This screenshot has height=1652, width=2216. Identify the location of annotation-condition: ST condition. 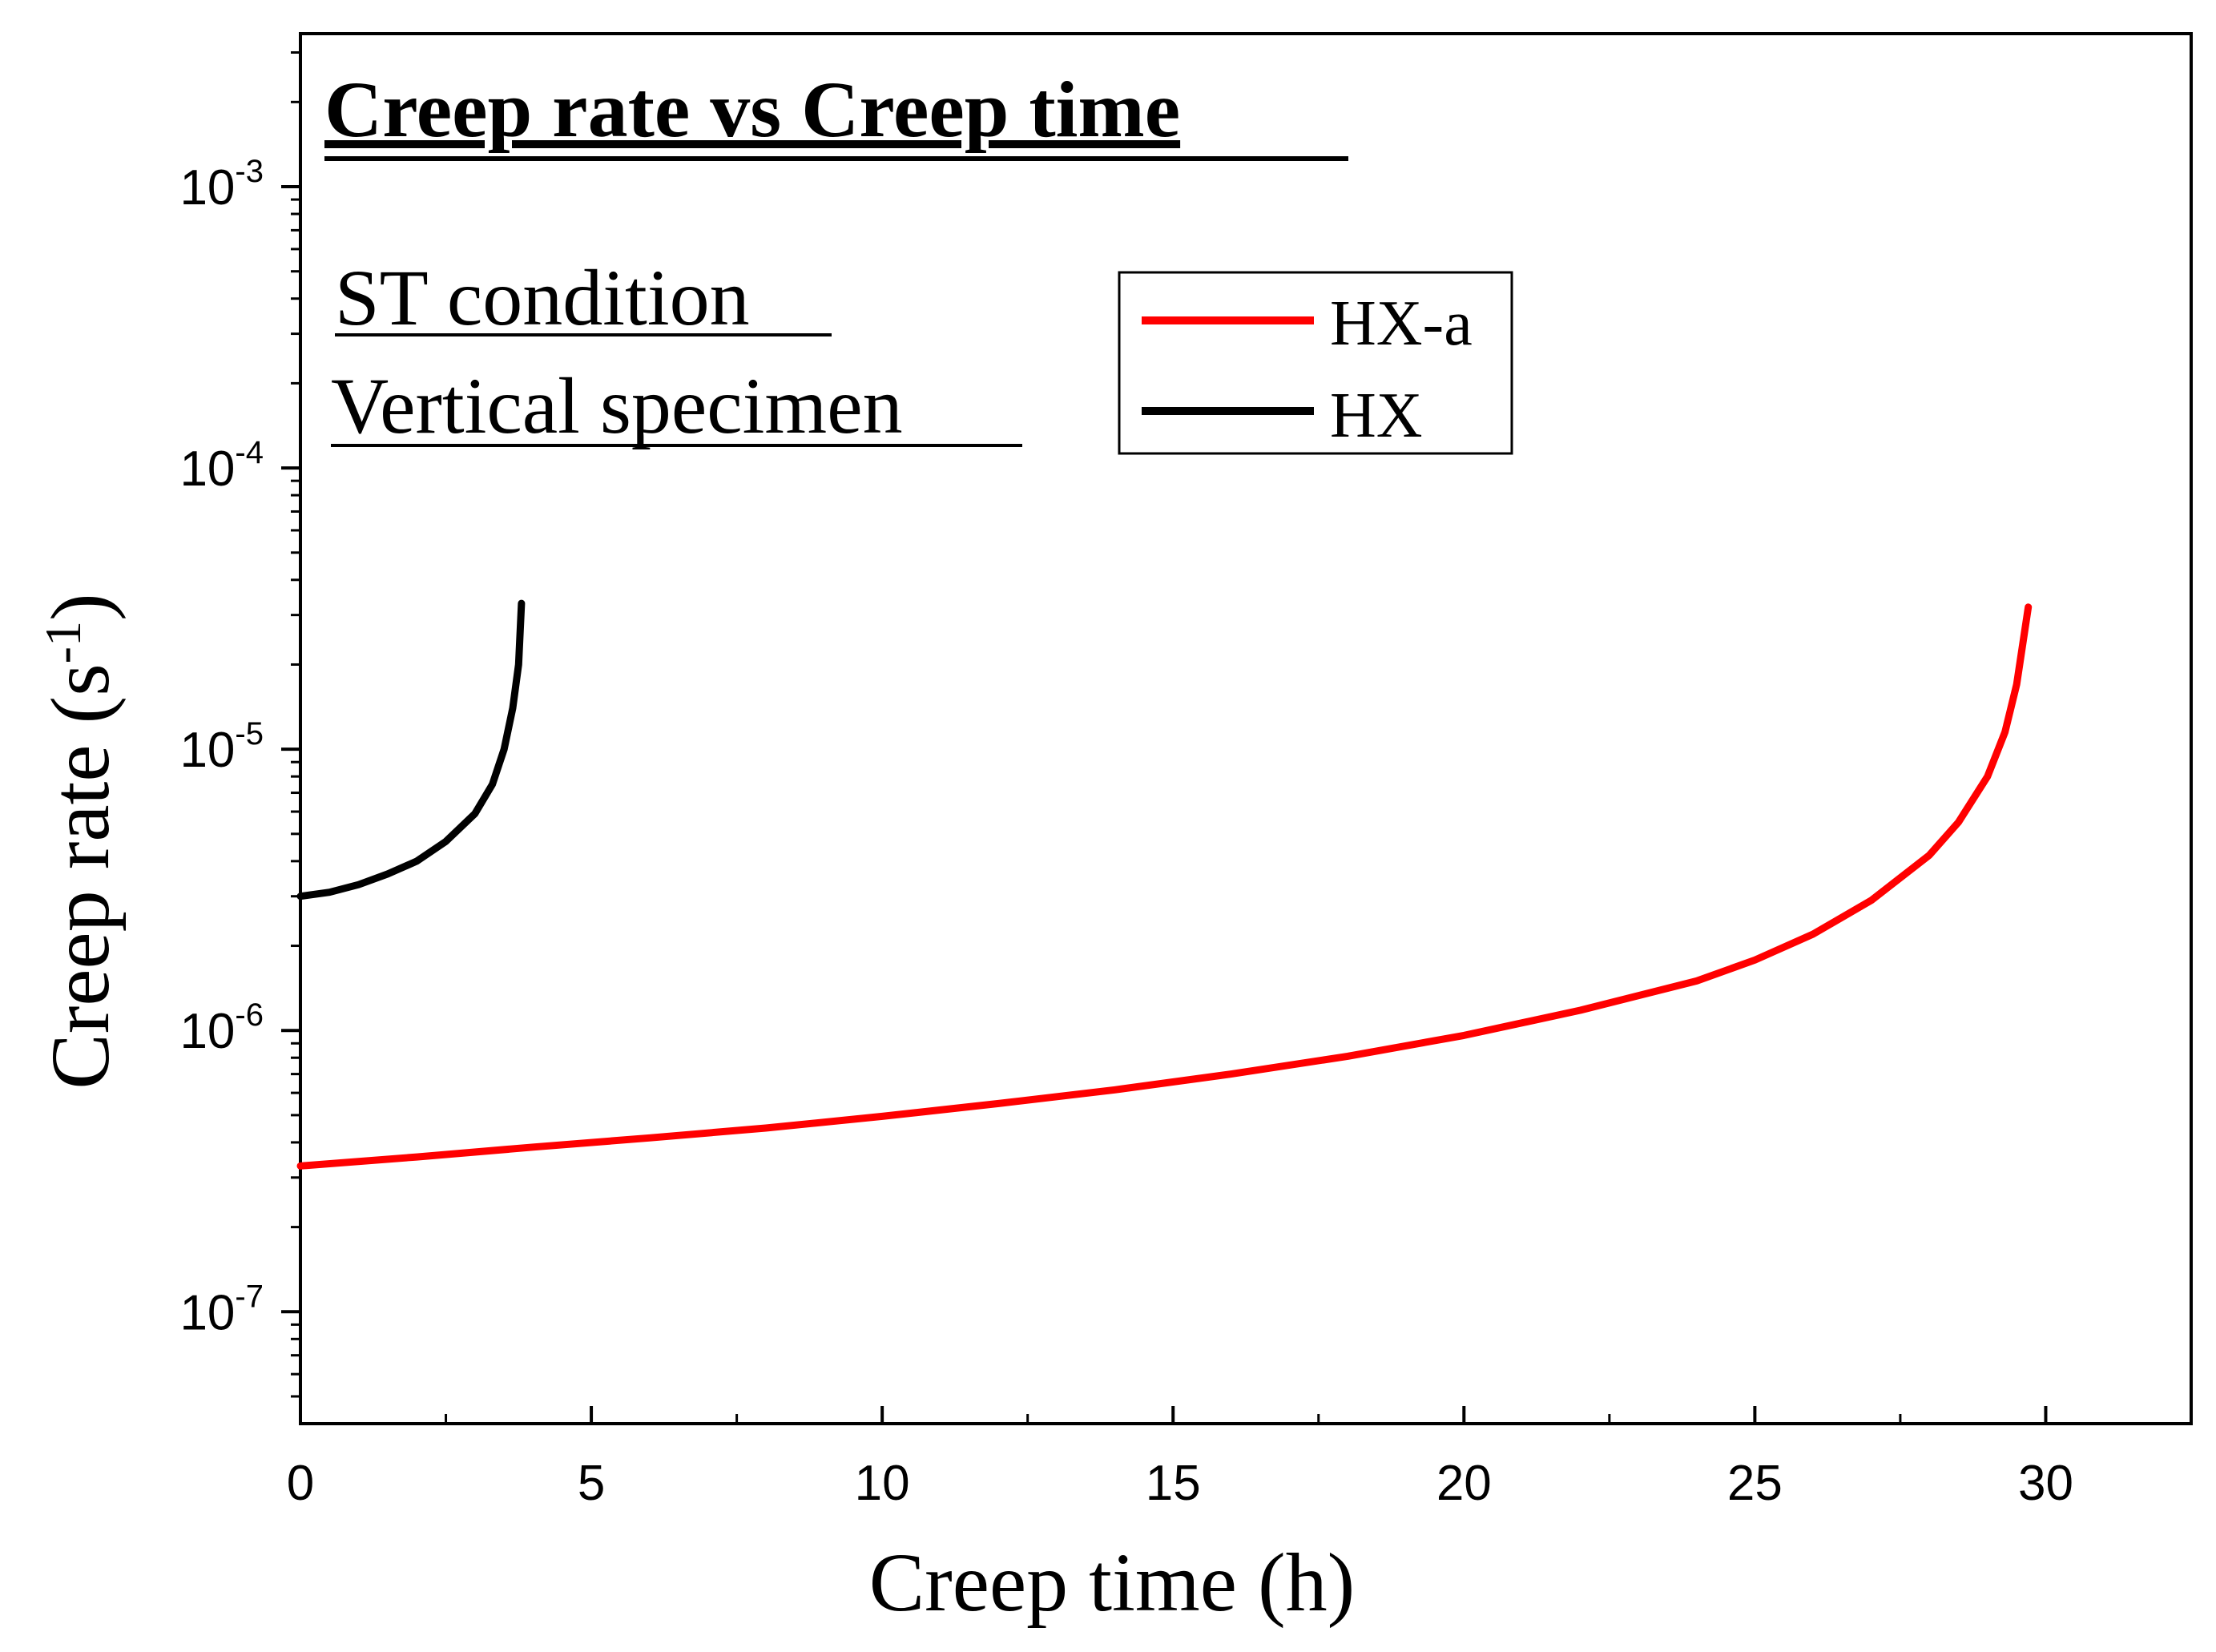
(542, 297).